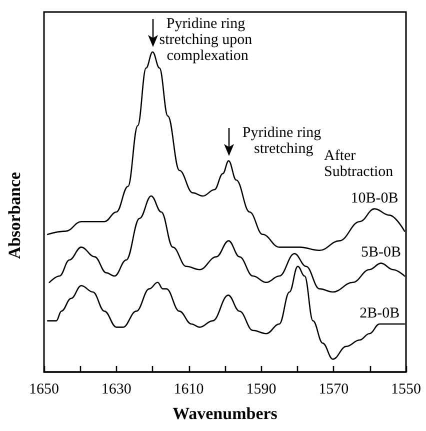 The width and height of the screenshot is (426, 431). What do you see at coordinates (261, 390) in the screenshot?
I see `x-tick-label: 1590` at bounding box center [261, 390].